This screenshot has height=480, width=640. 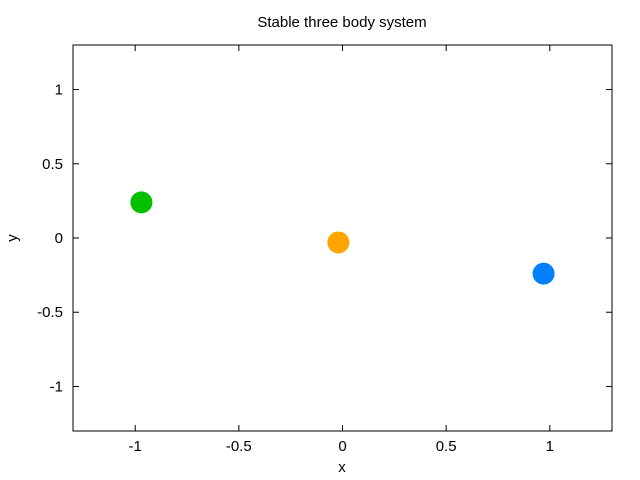 I want to click on x-tick-label: -0.5, so click(x=239, y=446).